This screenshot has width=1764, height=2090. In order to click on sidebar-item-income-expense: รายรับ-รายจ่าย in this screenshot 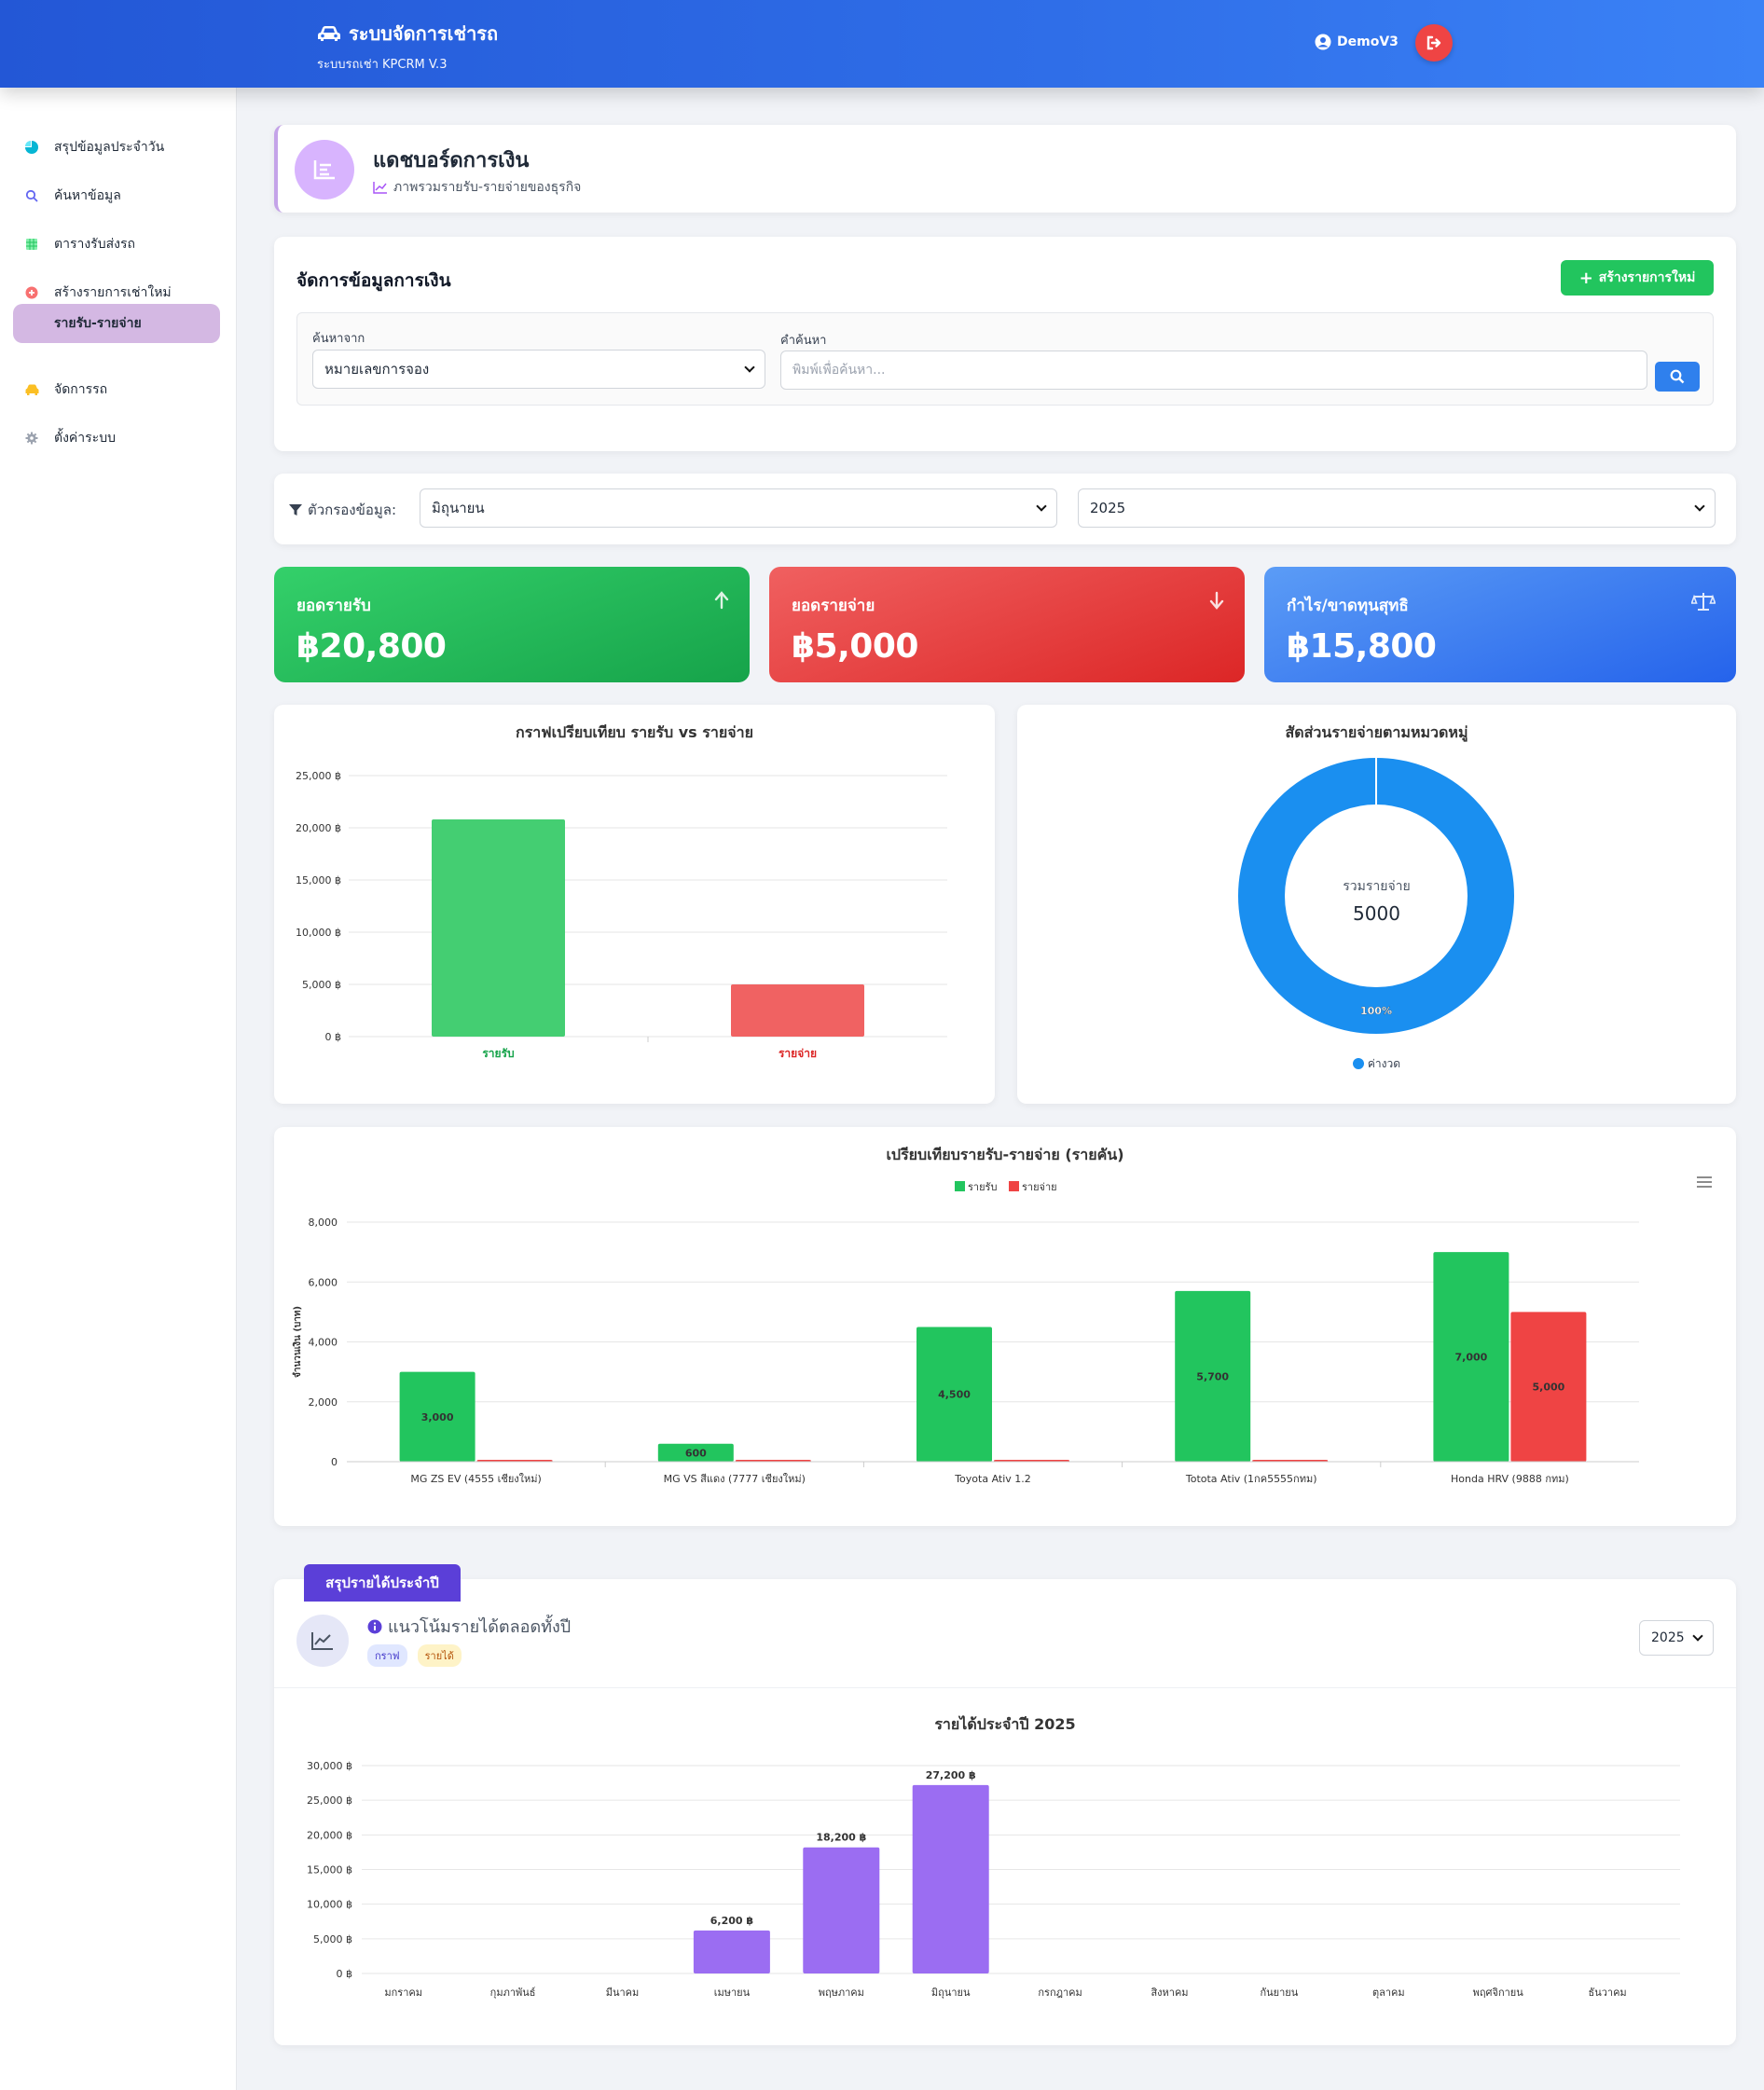, I will do `click(116, 323)`.